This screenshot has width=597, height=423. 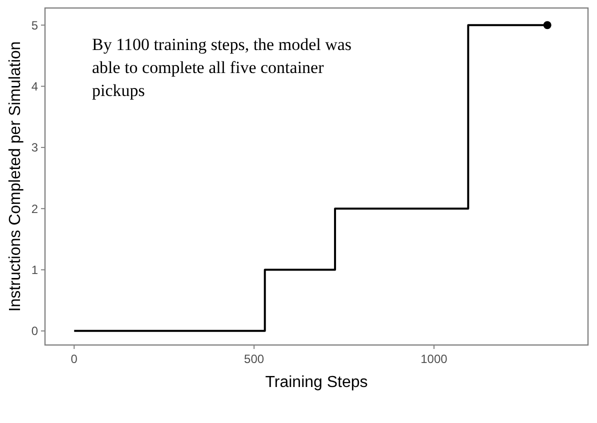 I want to click on y-tick-label: 2, so click(x=34, y=209).